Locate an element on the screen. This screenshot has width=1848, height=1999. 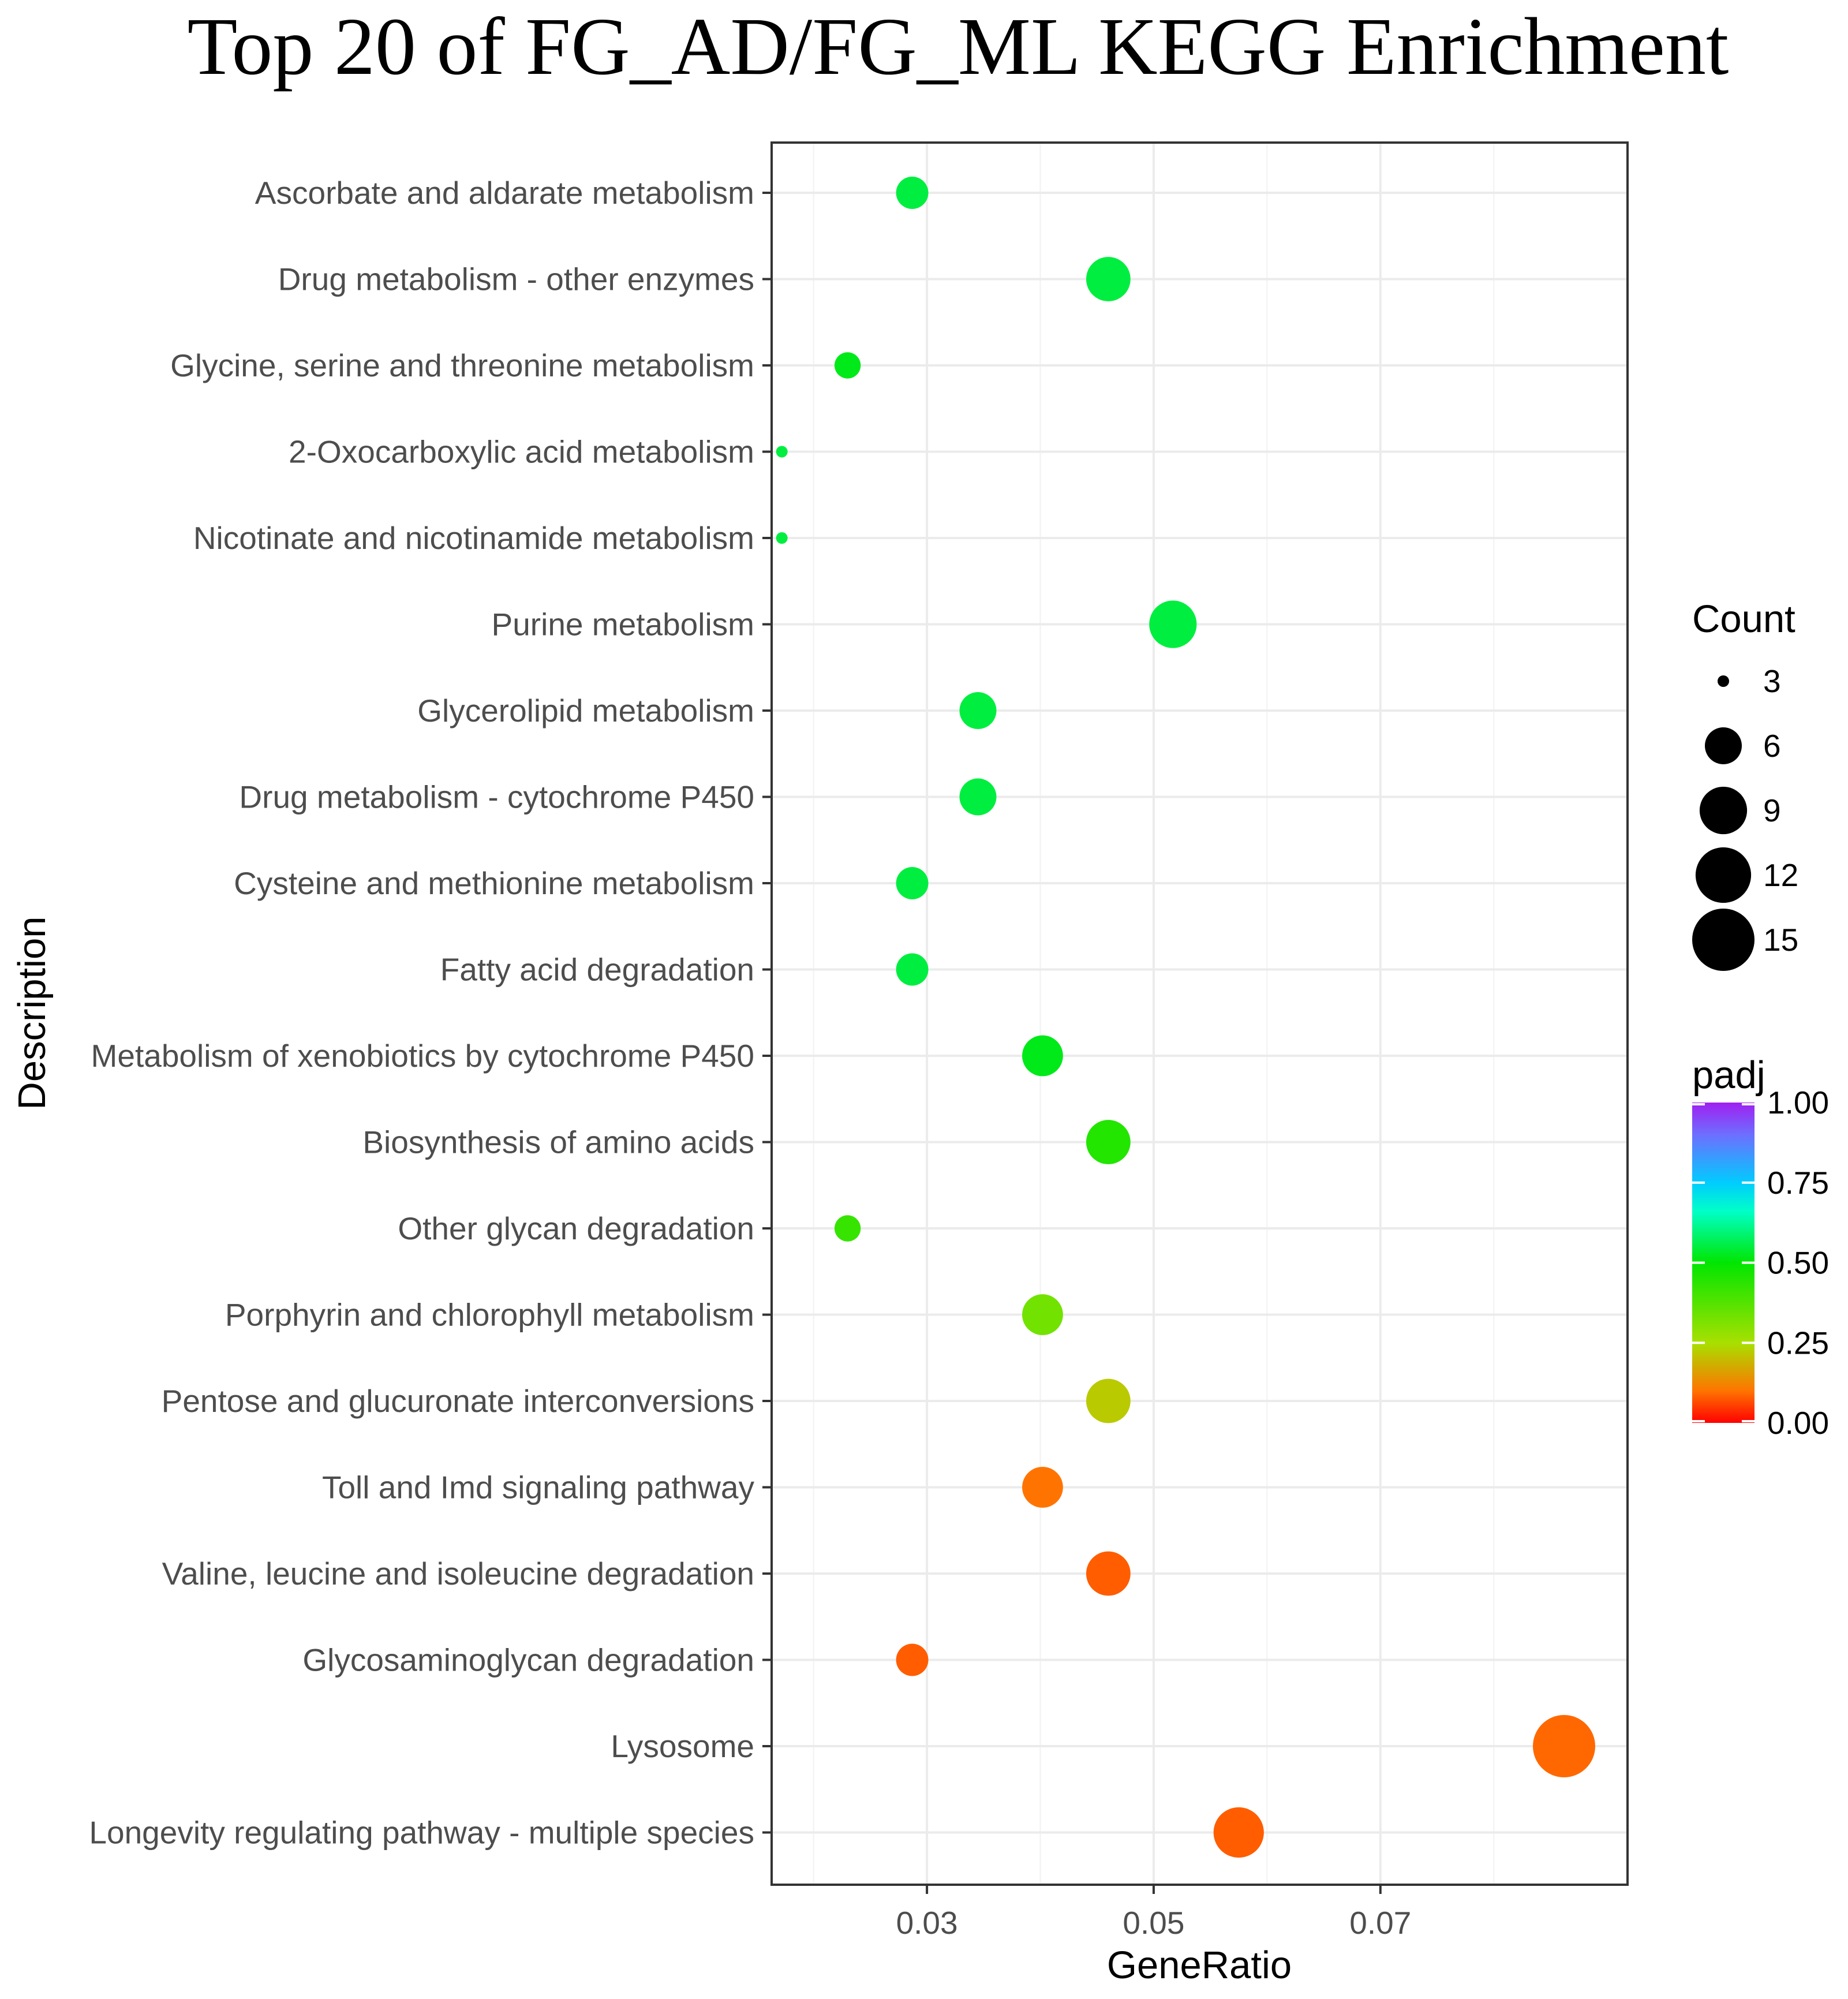
category-label: Cysteine and methionine metabolism is located at coordinates (494, 883).